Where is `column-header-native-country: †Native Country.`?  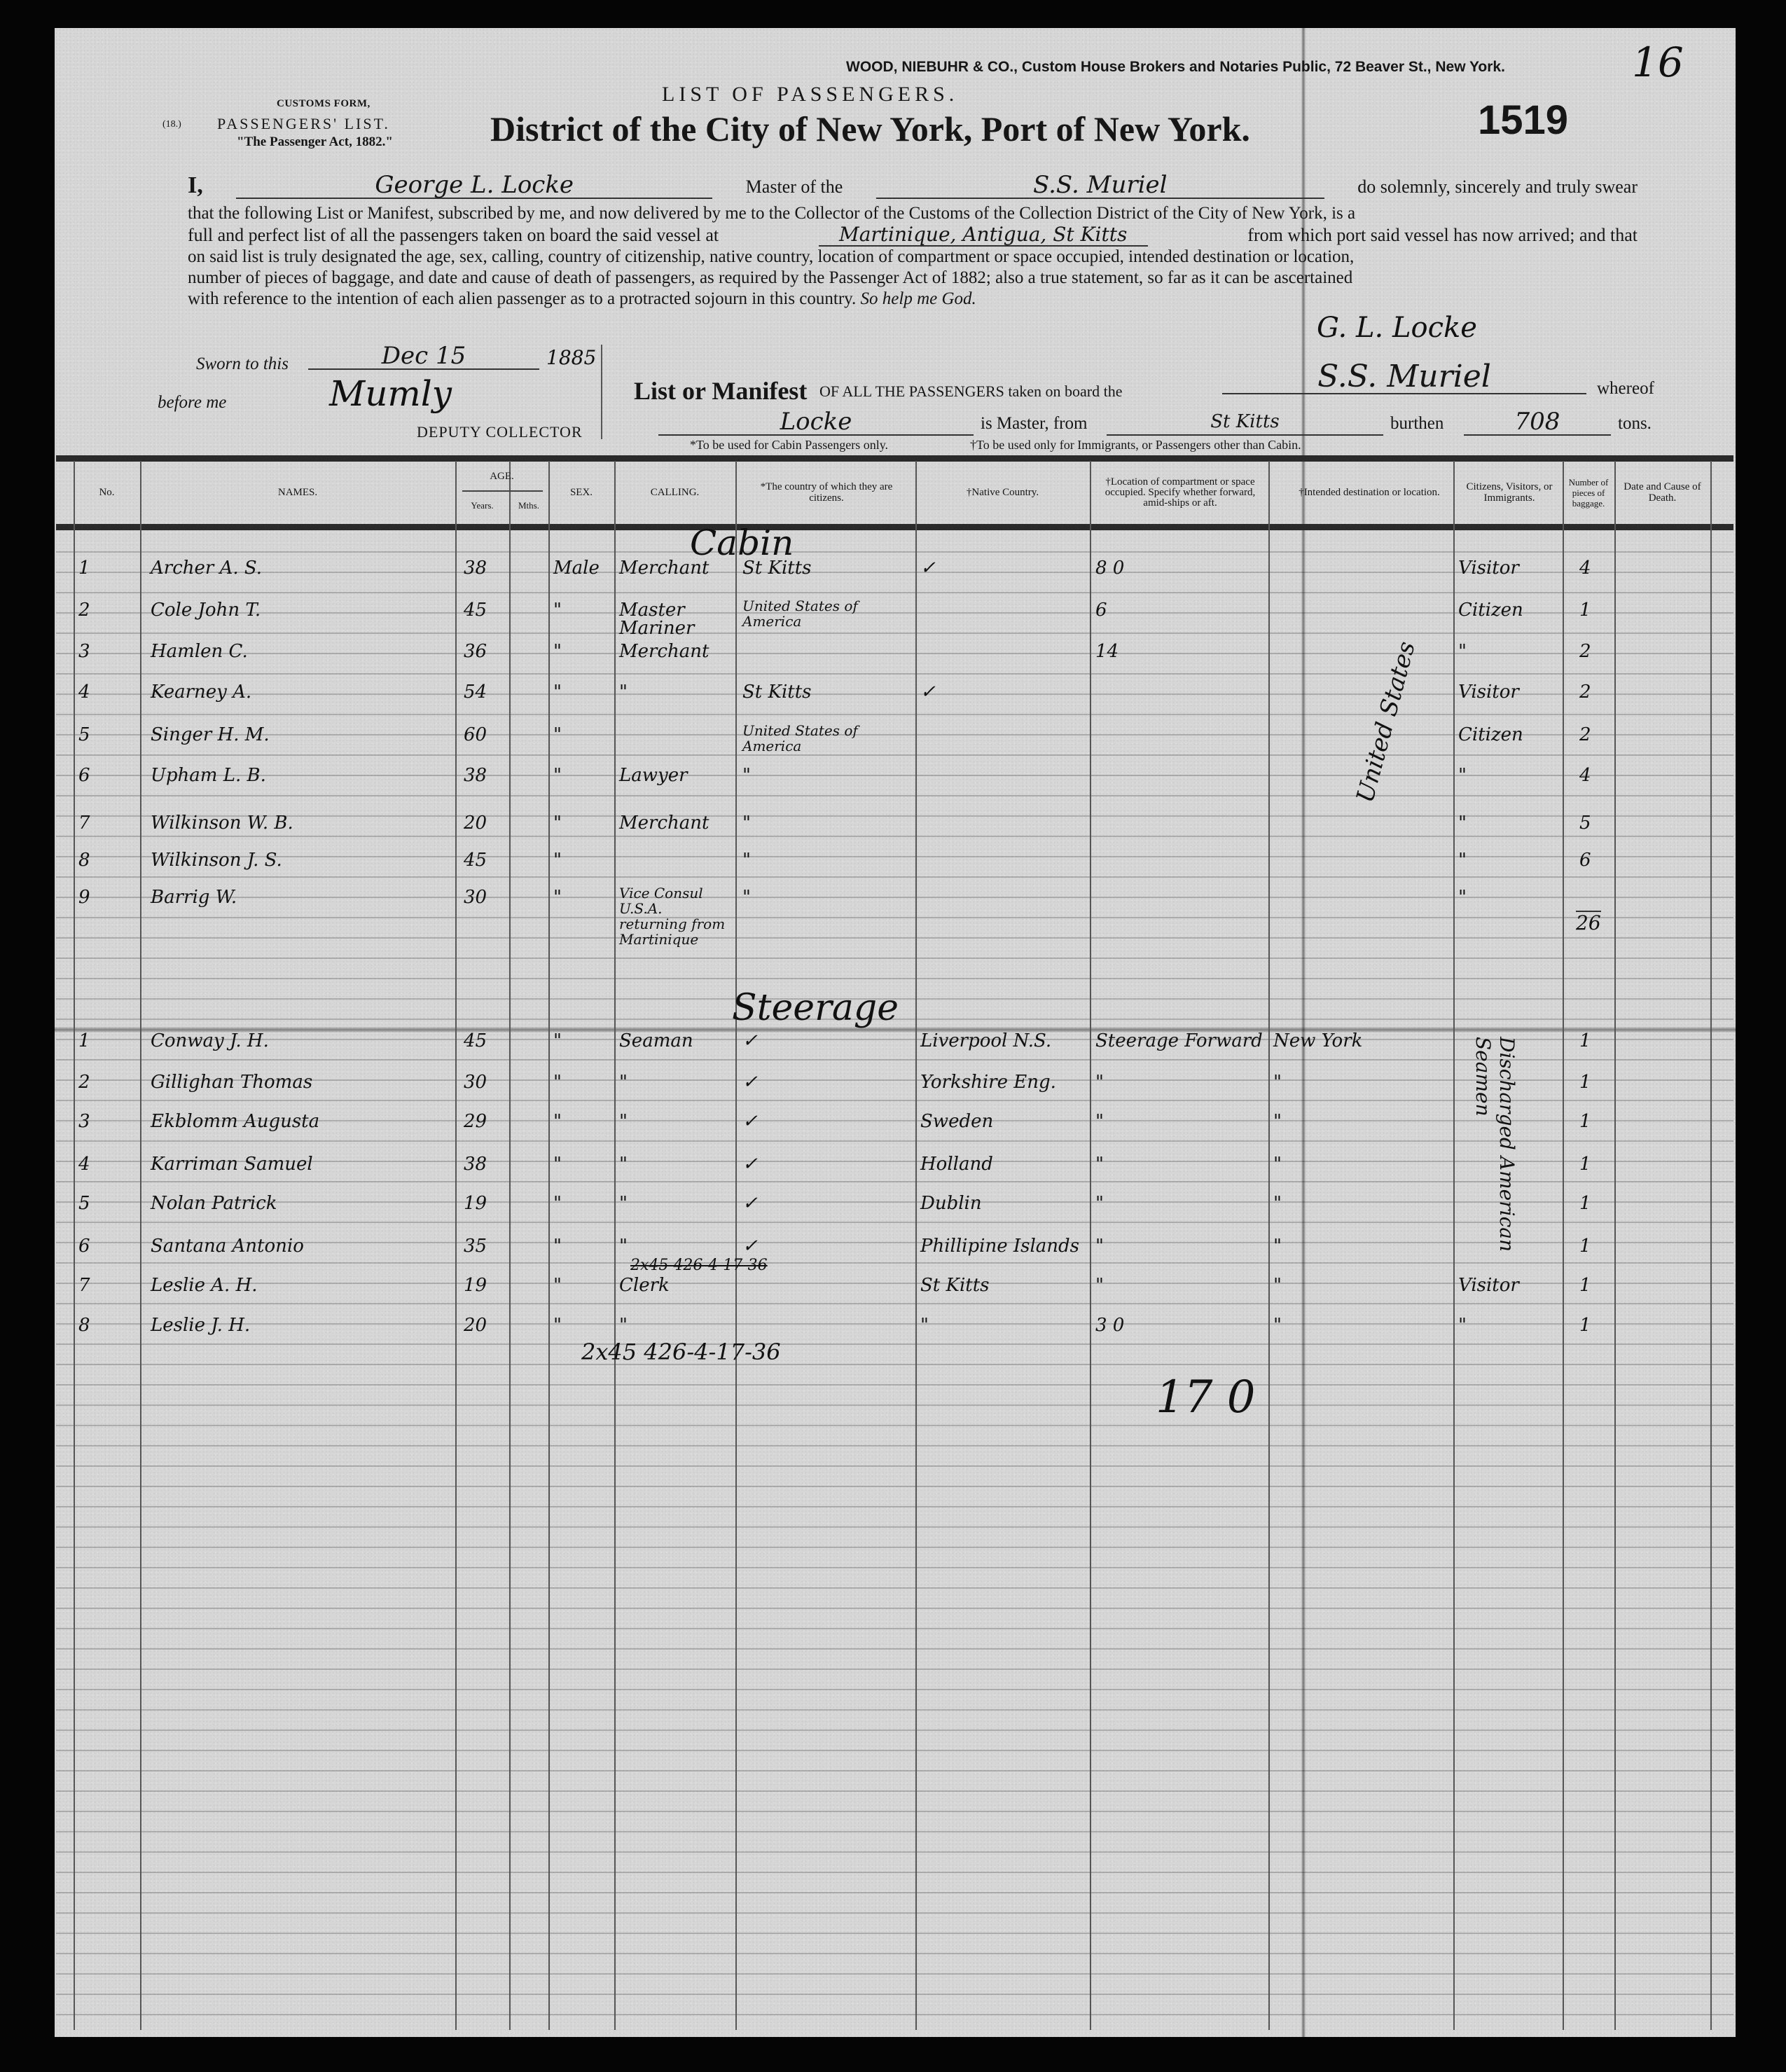 column-header-native-country: †Native Country. is located at coordinates (1003, 493).